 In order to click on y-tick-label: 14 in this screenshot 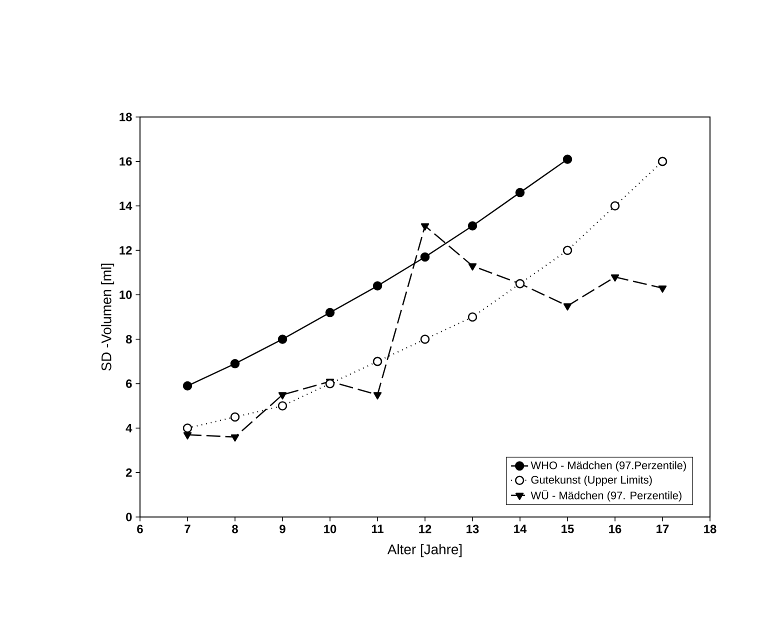, I will do `click(126, 206)`.